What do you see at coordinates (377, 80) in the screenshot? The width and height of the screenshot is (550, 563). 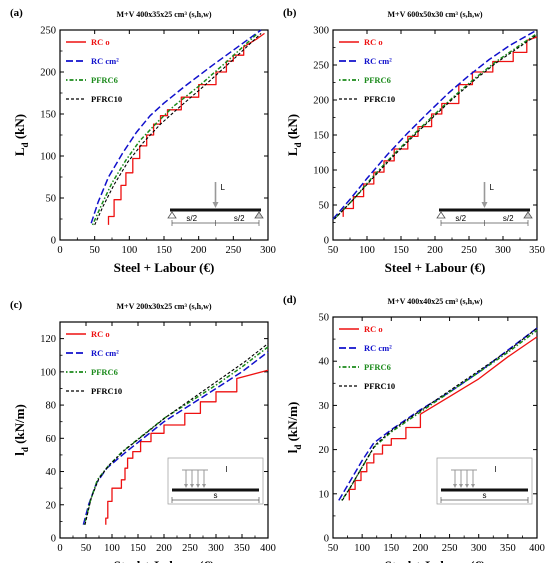 I see `legend-label-pfrc6: PFRC6` at bounding box center [377, 80].